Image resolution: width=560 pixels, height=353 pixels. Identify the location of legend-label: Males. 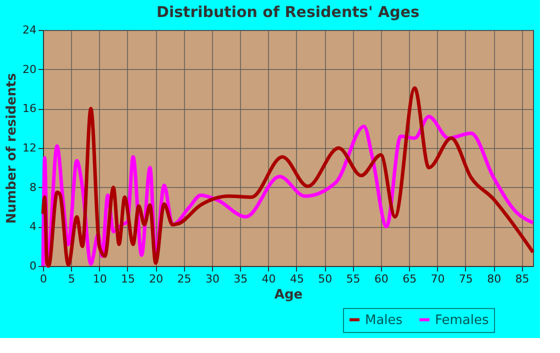
(384, 320).